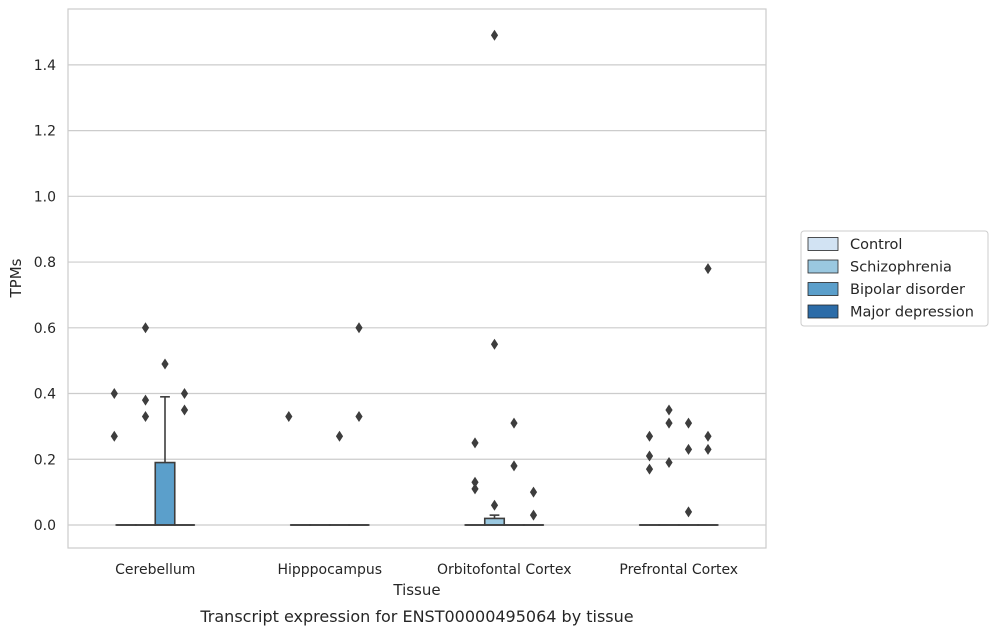  Describe the element at coordinates (45, 296) in the screenshot. I see `y-axis-ticks: 0.0 0.2 0.4 0.6 0.8 1.0 1.2 1.4` at that location.